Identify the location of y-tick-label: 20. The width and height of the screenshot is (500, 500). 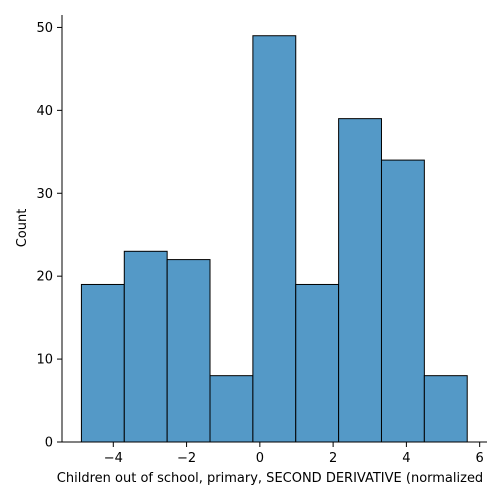
(44, 277).